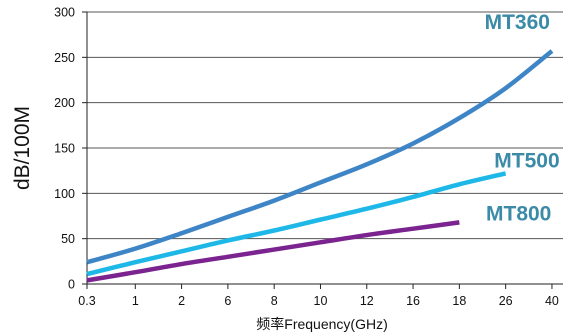 Image resolution: width=573 pixels, height=334 pixels. Describe the element at coordinates (413, 301) in the screenshot. I see `x-tick-label: 16` at that location.